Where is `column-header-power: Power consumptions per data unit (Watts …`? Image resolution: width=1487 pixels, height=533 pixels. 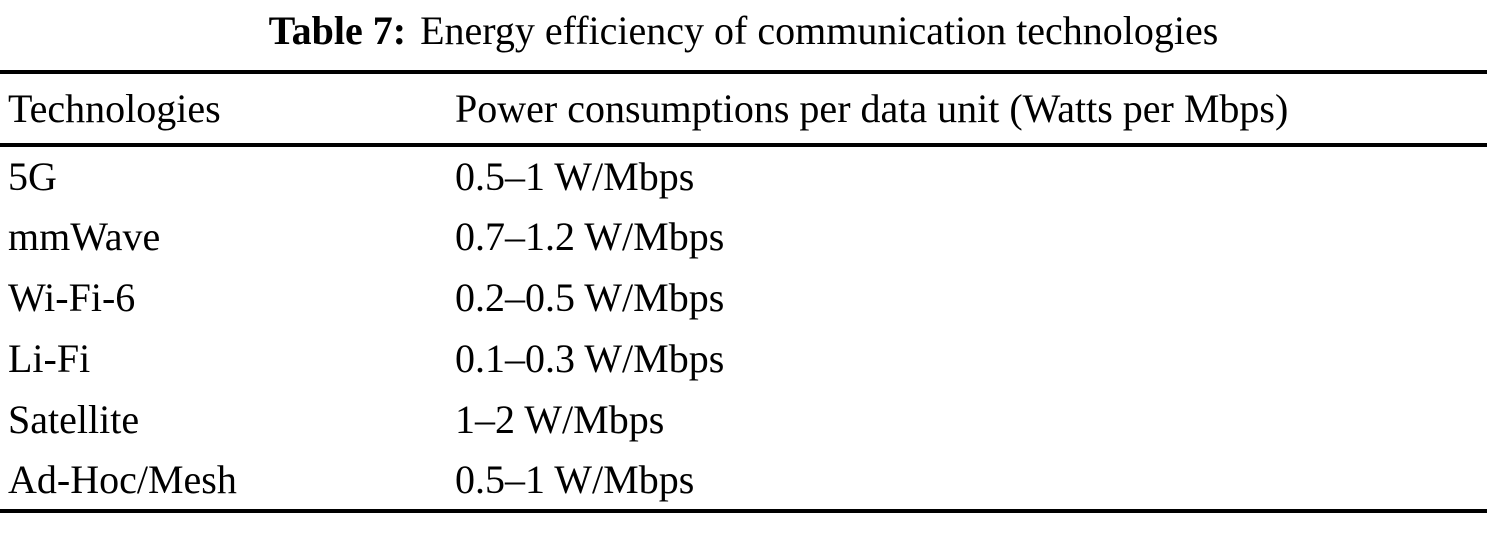
column-header-power: Power consumptions per data unit (Watts … is located at coordinates (971, 109).